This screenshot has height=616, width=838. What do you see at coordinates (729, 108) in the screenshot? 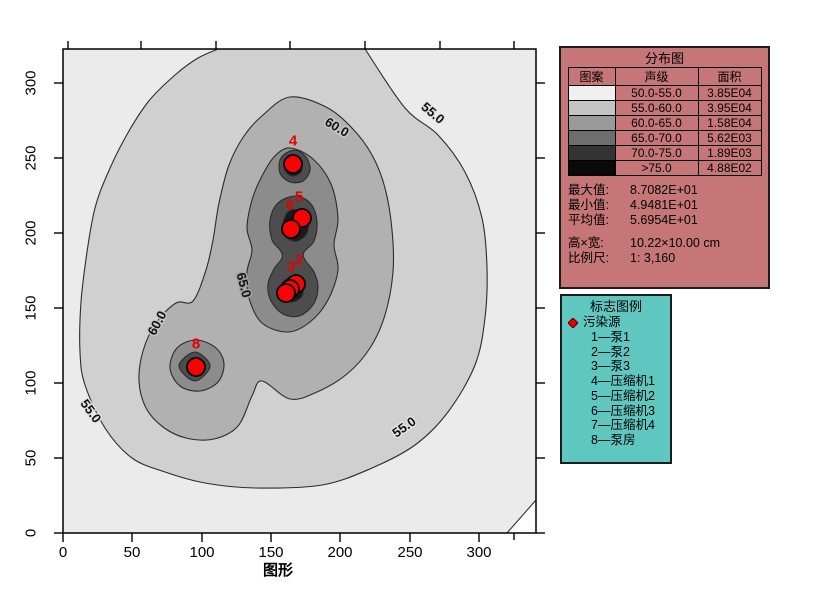
I see `band-area: 3.95E04` at bounding box center [729, 108].